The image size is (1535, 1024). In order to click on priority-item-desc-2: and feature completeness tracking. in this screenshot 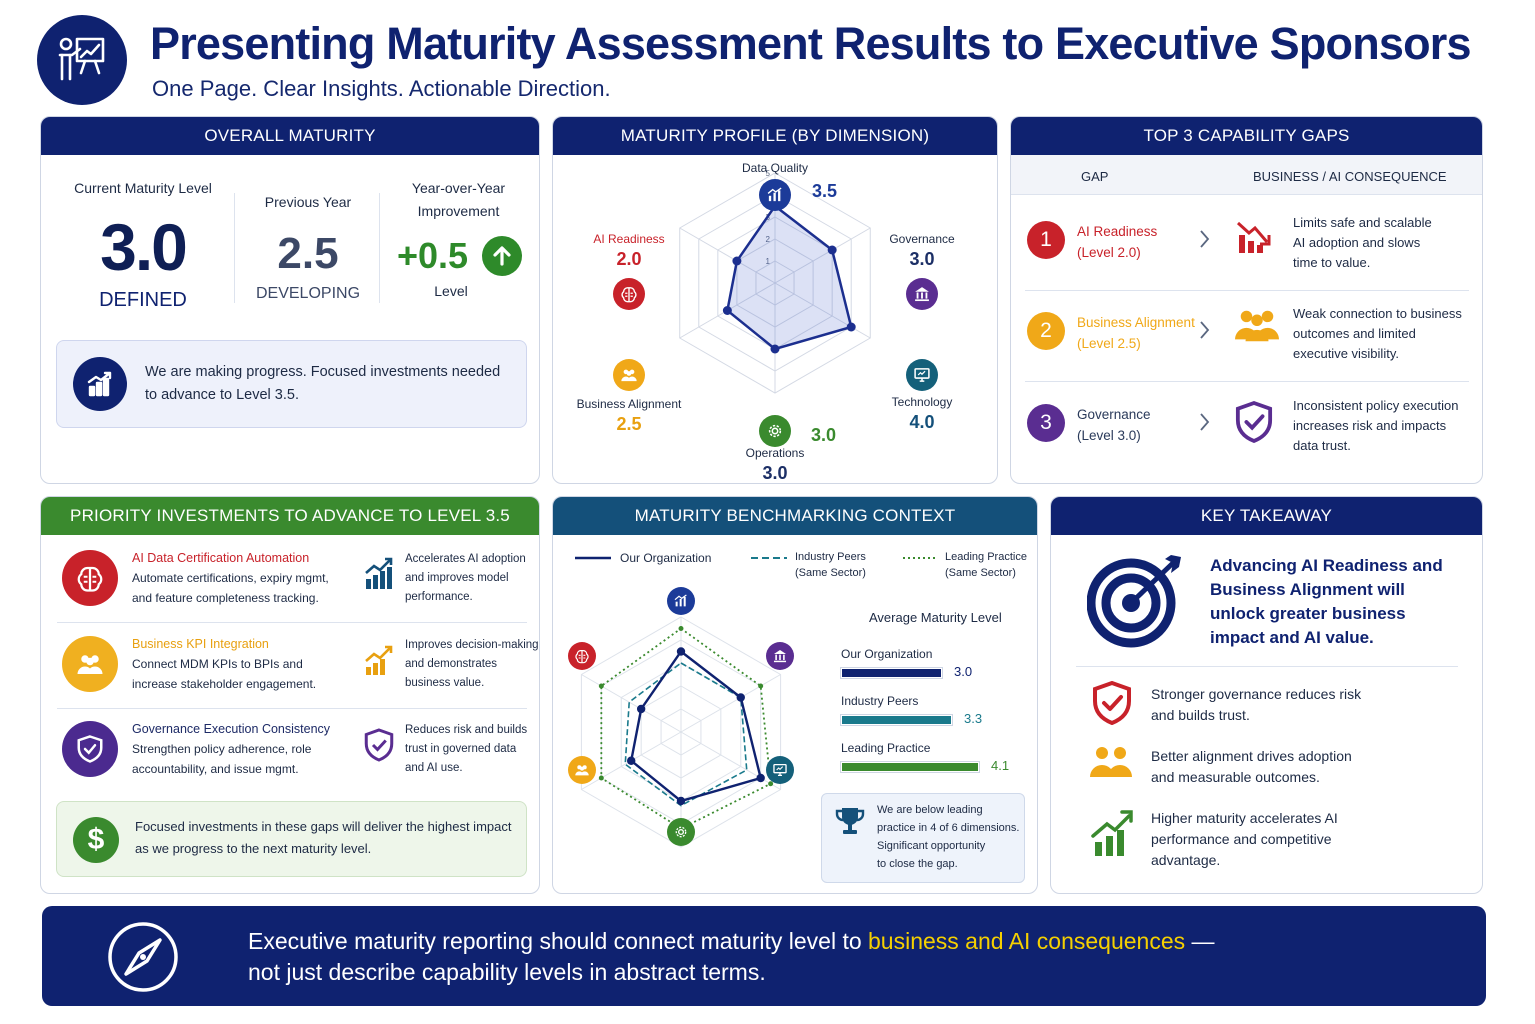, I will do `click(225, 598)`.